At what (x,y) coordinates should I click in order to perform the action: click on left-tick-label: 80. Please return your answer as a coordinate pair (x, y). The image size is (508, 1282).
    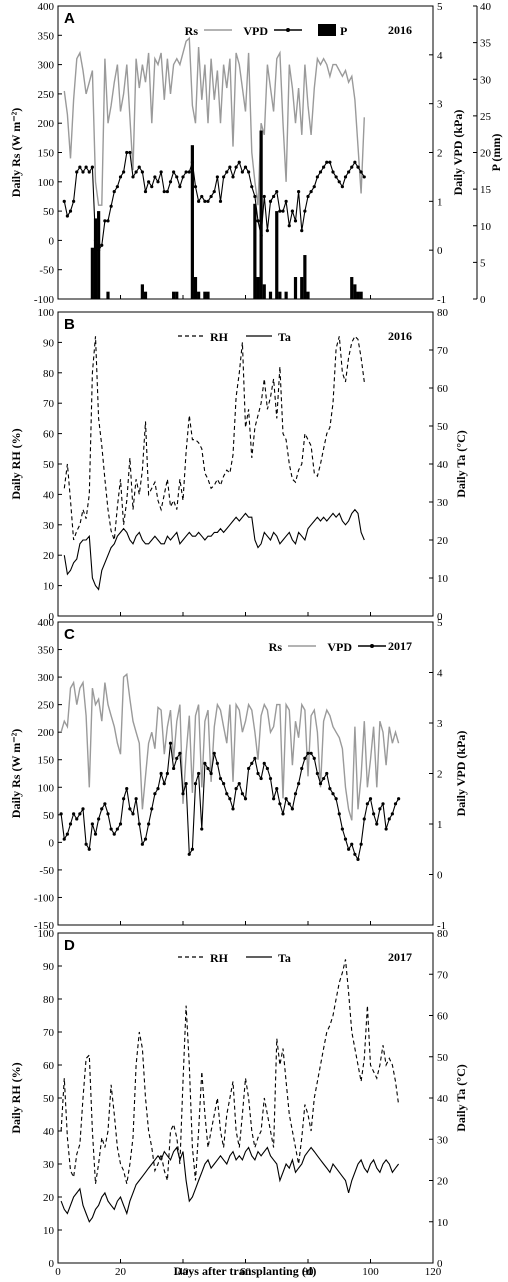
    Looking at the image, I should click on (49, 1000).